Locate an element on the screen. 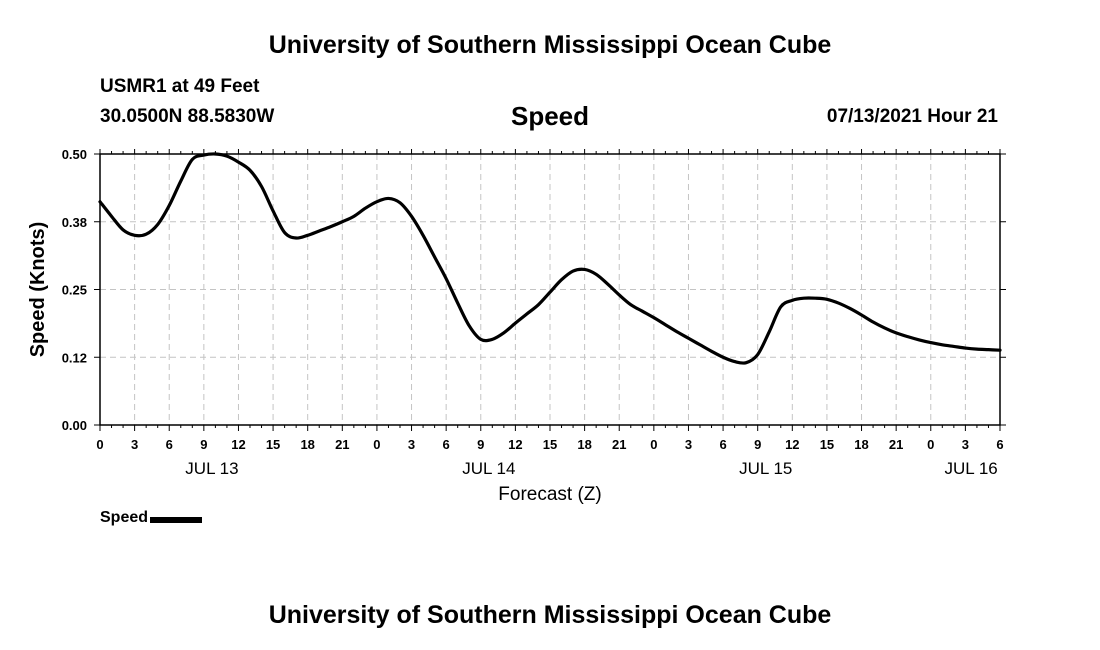  y-tick-label: 0.50 is located at coordinates (74, 154).